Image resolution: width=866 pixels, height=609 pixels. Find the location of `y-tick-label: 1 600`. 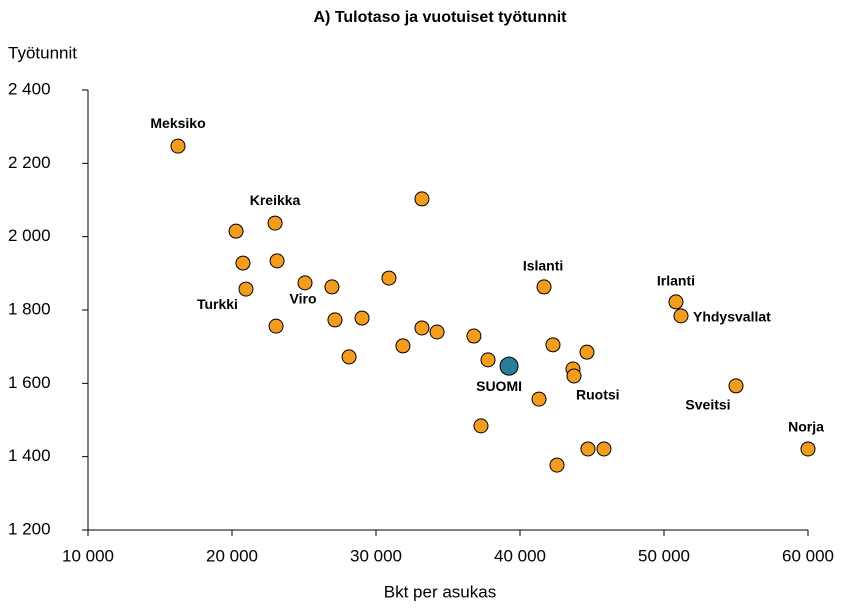

y-tick-label: 1 600 is located at coordinates (29, 382).